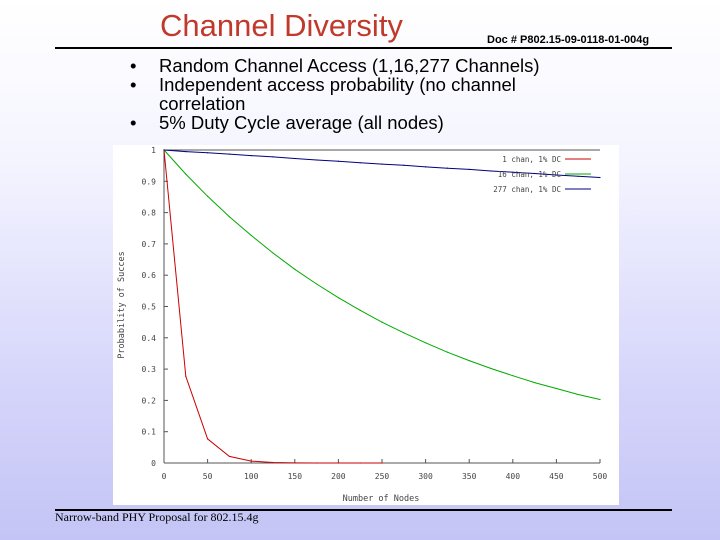 Image resolution: width=720 pixels, height=540 pixels. Describe the element at coordinates (295, 476) in the screenshot. I see `x-tick-label: 150` at that location.